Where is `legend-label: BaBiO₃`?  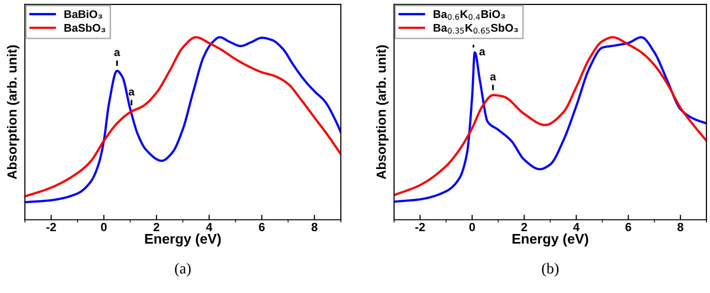
legend-label: BaBiO₃ is located at coordinates (83, 14).